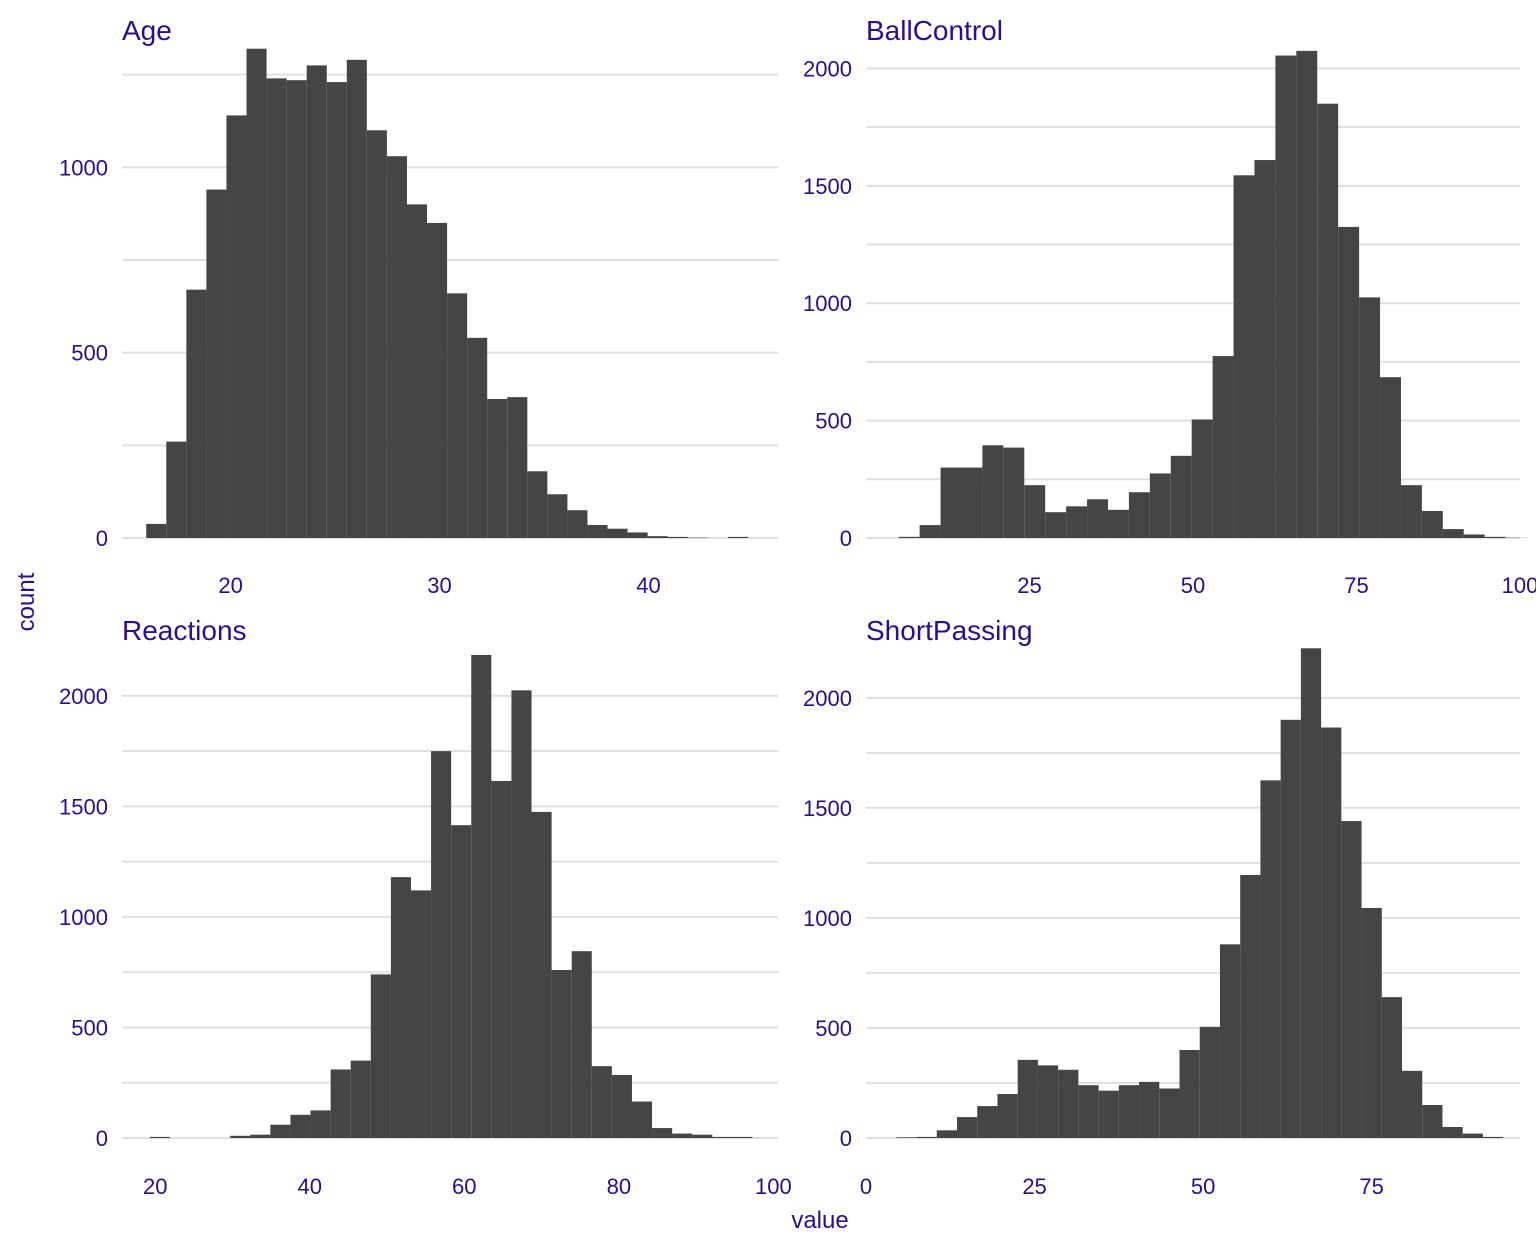 The height and width of the screenshot is (1248, 1536). Describe the element at coordinates (819, 1220) in the screenshot. I see `x-axis-title: value` at that location.